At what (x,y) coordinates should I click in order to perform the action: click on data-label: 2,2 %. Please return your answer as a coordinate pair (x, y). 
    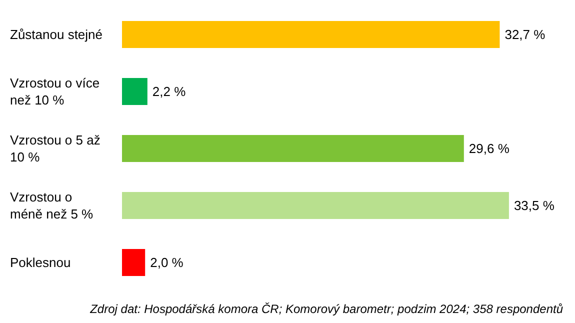
    Looking at the image, I should click on (169, 91).